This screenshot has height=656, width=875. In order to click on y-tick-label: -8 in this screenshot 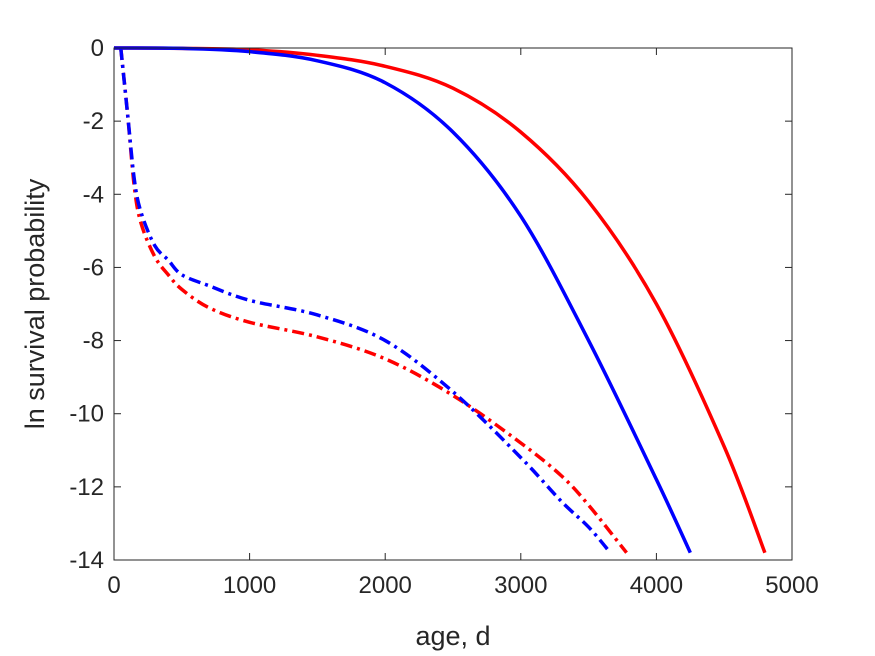, I will do `click(93, 341)`.